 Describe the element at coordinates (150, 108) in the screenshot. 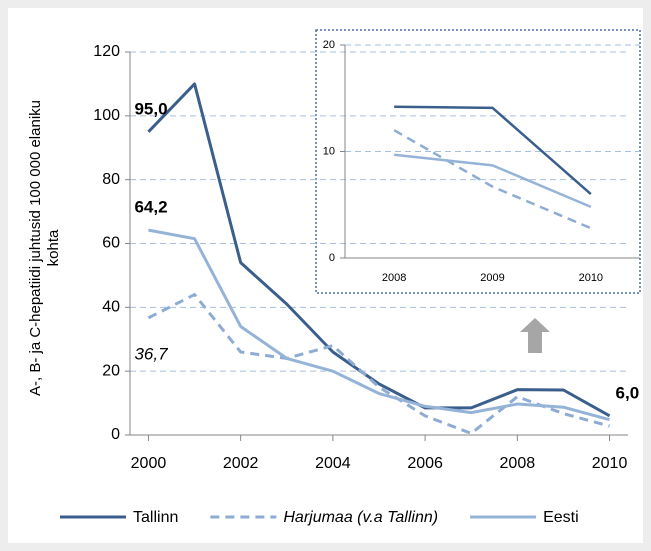

I see `data-label: 95,0` at that location.